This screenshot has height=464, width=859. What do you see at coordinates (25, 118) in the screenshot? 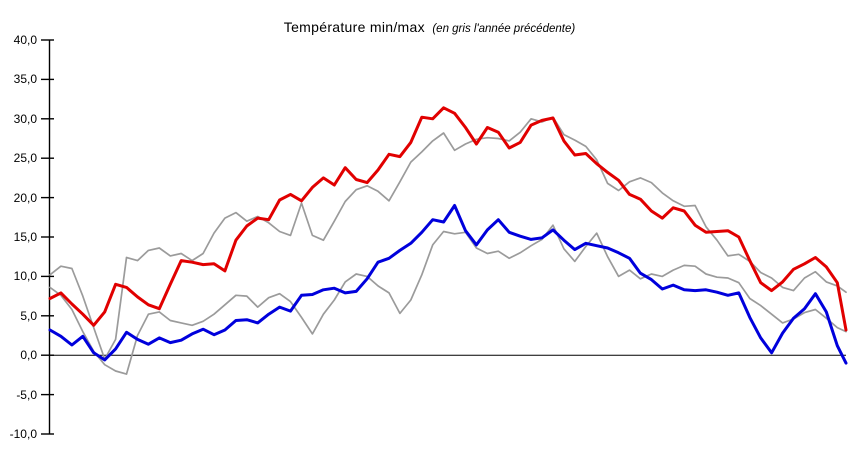
I see `y-axis-label: 30,0` at bounding box center [25, 118].